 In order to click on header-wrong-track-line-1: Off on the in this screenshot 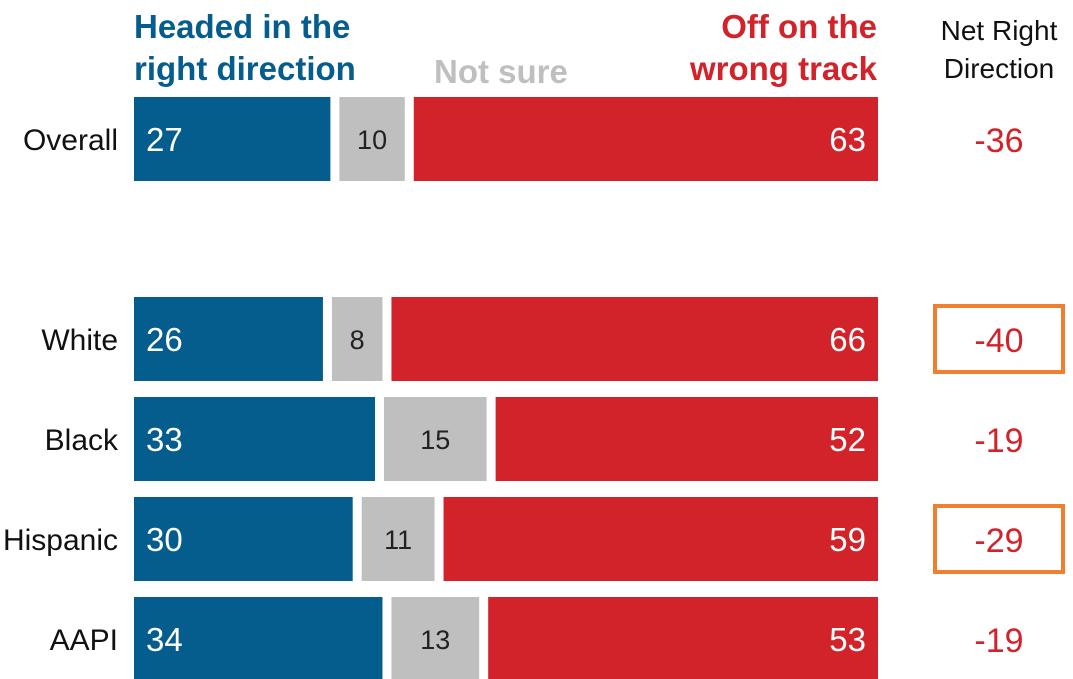, I will do `click(799, 26)`.